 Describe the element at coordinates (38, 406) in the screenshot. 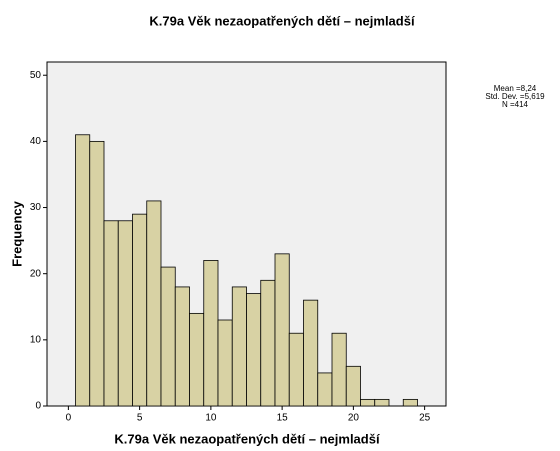

I see `y-tick-label: 0` at that location.